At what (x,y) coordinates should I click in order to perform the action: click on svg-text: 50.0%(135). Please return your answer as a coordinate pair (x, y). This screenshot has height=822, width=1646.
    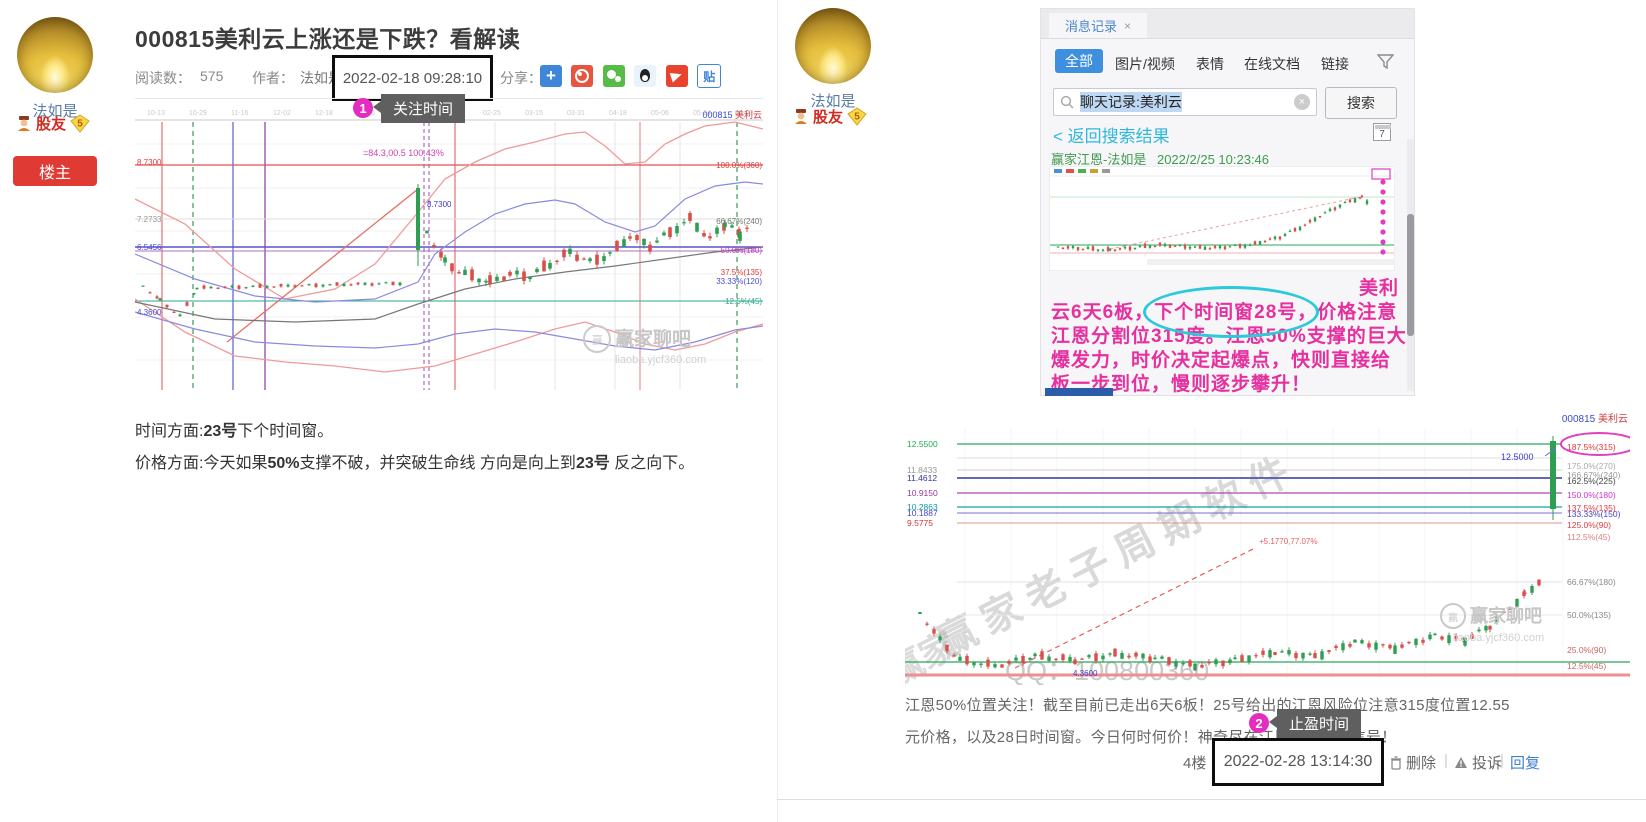
    Looking at the image, I should click on (1589, 615).